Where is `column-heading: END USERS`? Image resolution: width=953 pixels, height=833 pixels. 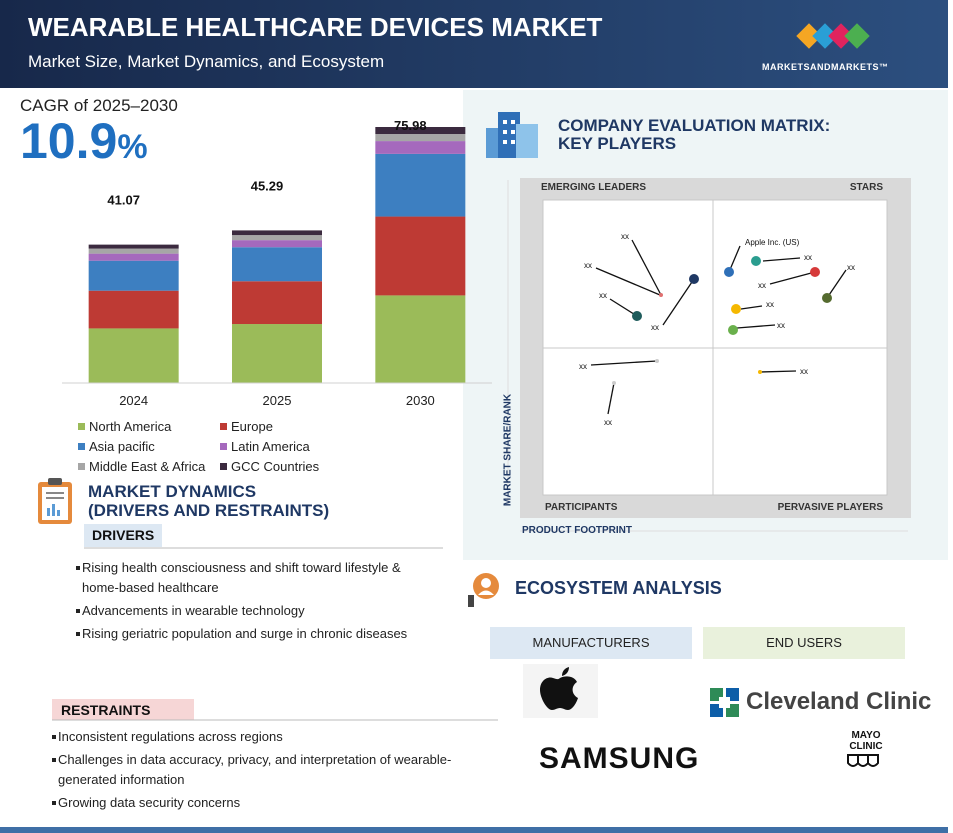 column-heading: END USERS is located at coordinates (804, 642).